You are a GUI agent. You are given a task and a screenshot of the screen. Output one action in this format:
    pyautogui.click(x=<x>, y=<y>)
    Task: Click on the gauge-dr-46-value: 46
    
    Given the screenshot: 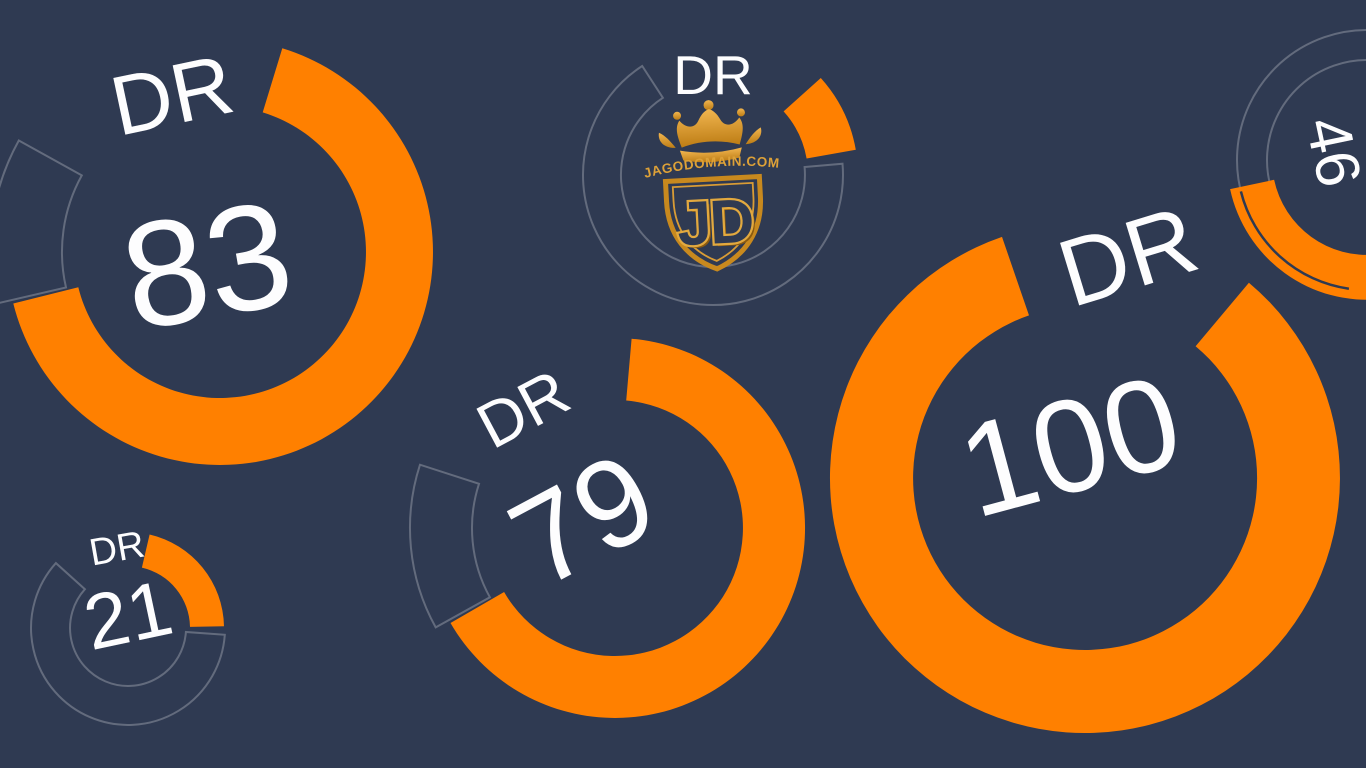 What is the action you would take?
    pyautogui.click(x=1329, y=152)
    